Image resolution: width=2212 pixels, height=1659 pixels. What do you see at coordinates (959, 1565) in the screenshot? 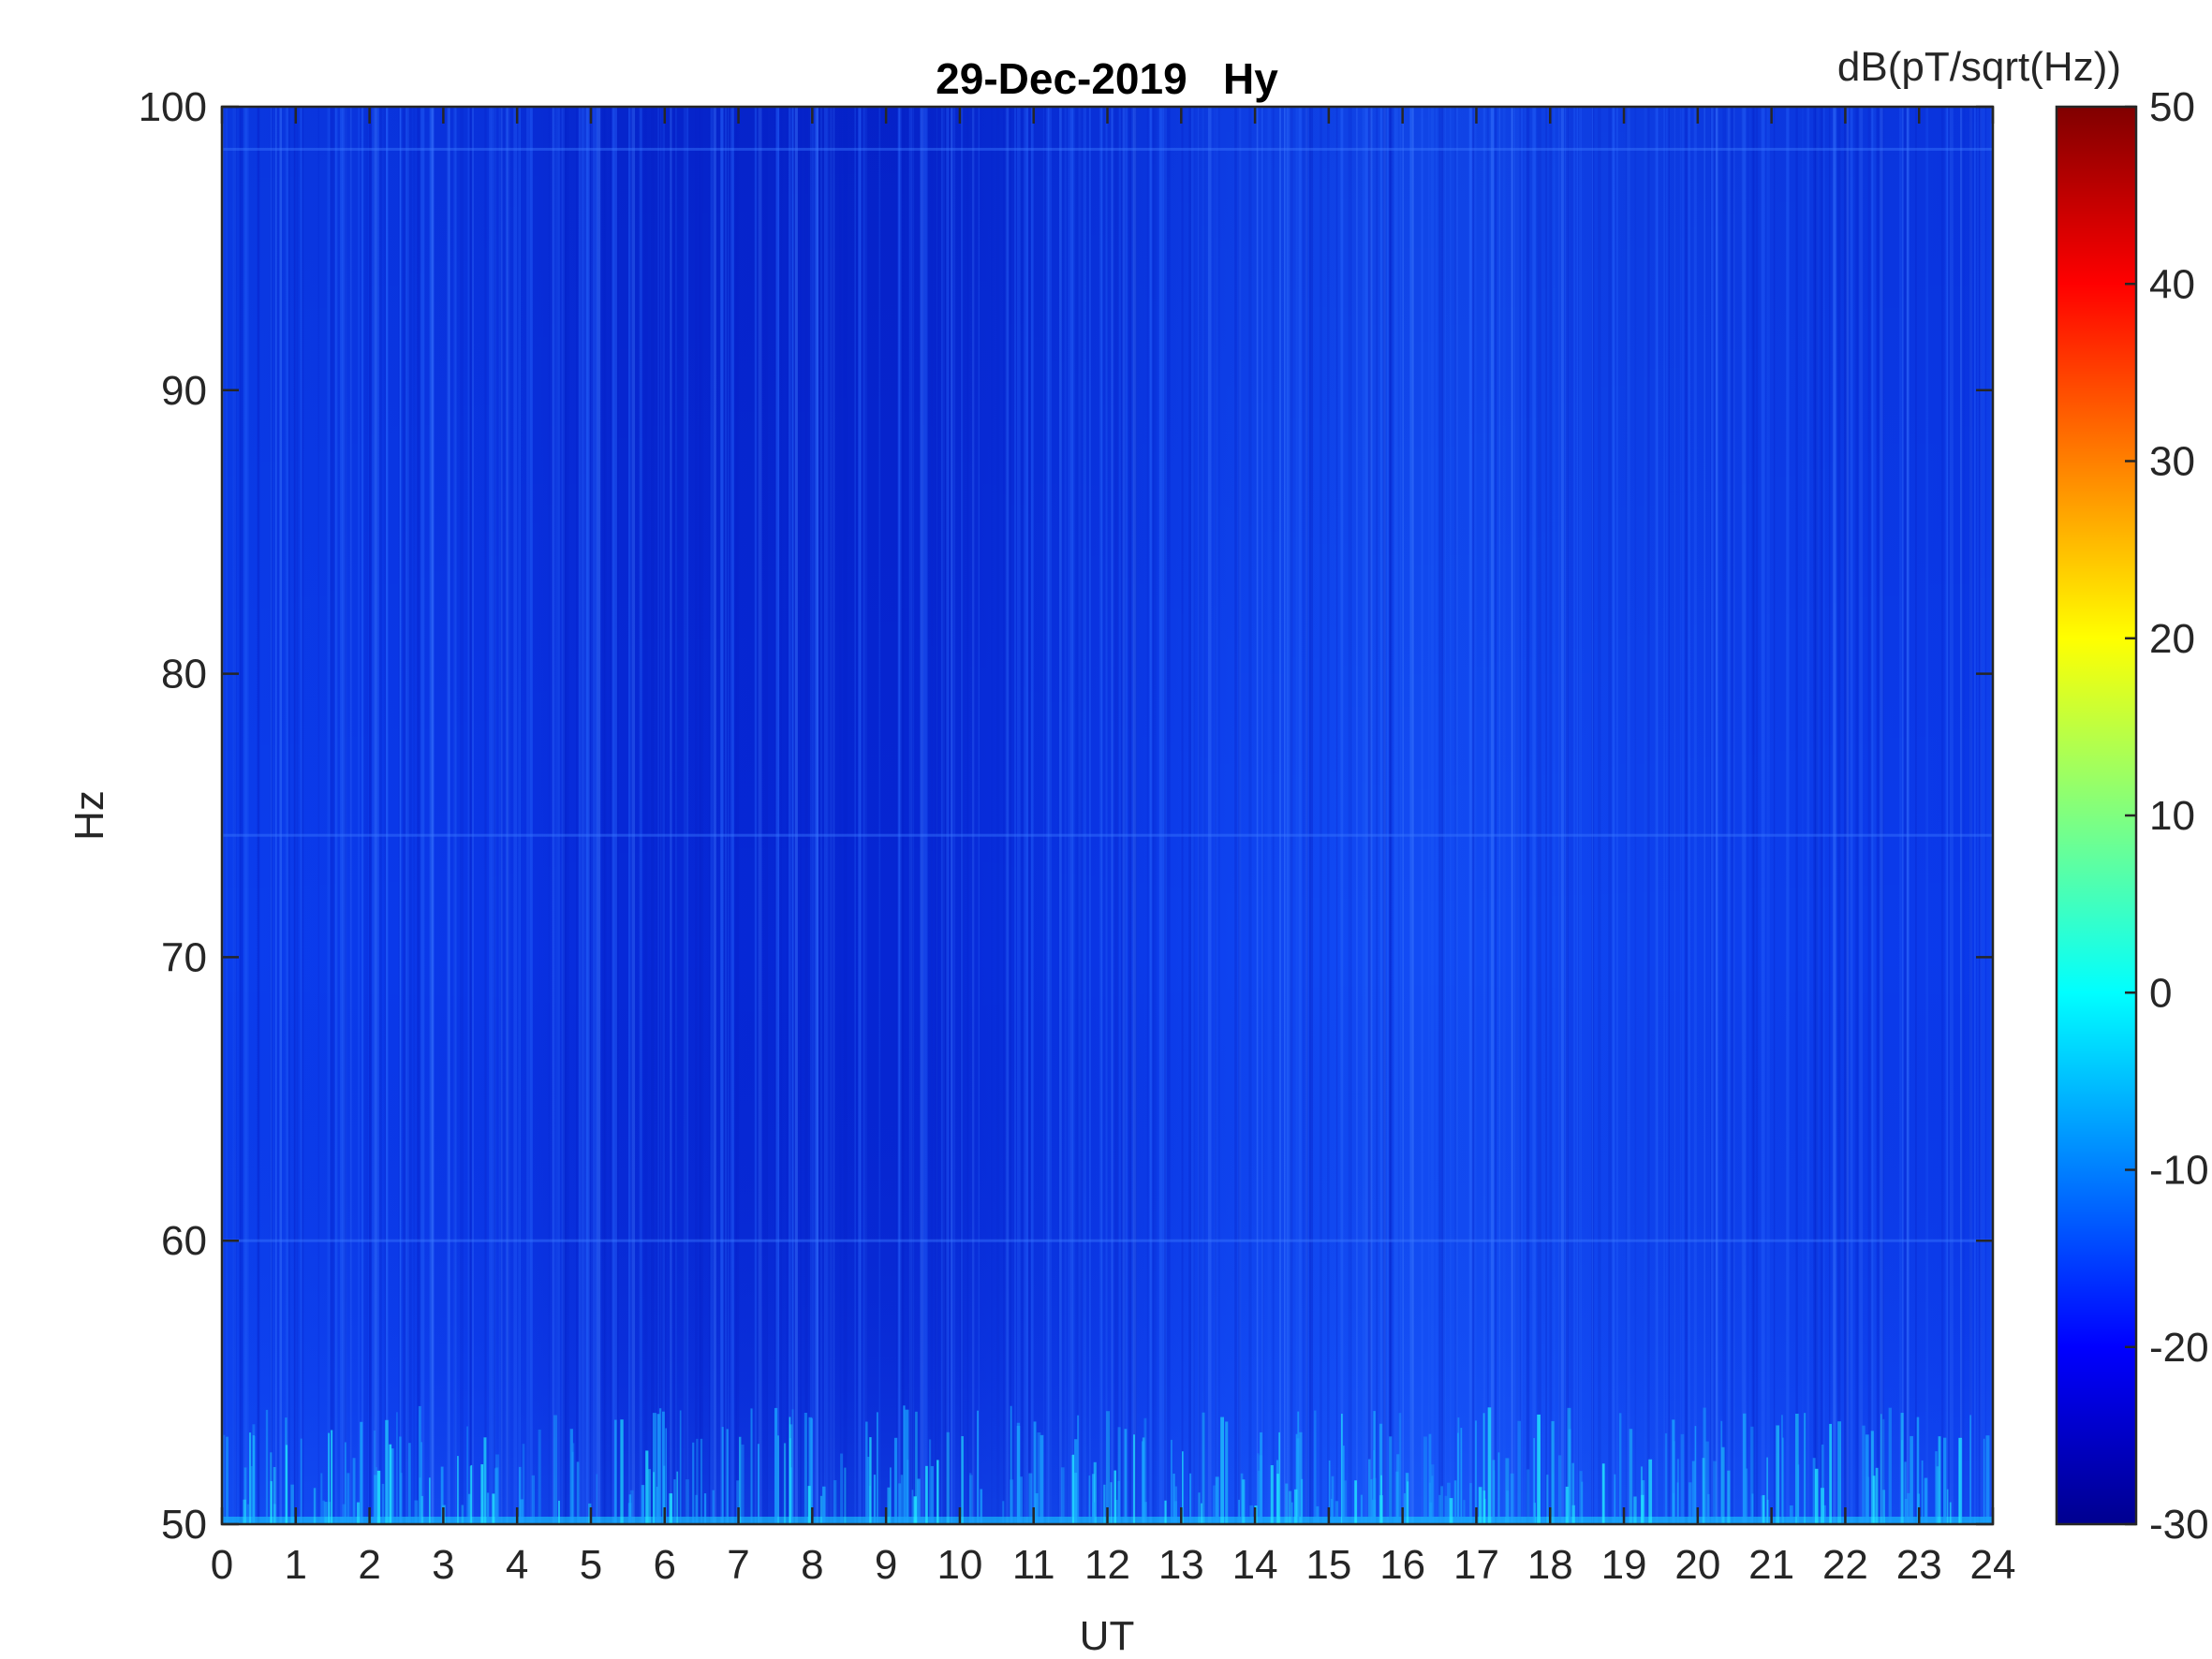
I see `x-tick-label: 10` at bounding box center [959, 1565].